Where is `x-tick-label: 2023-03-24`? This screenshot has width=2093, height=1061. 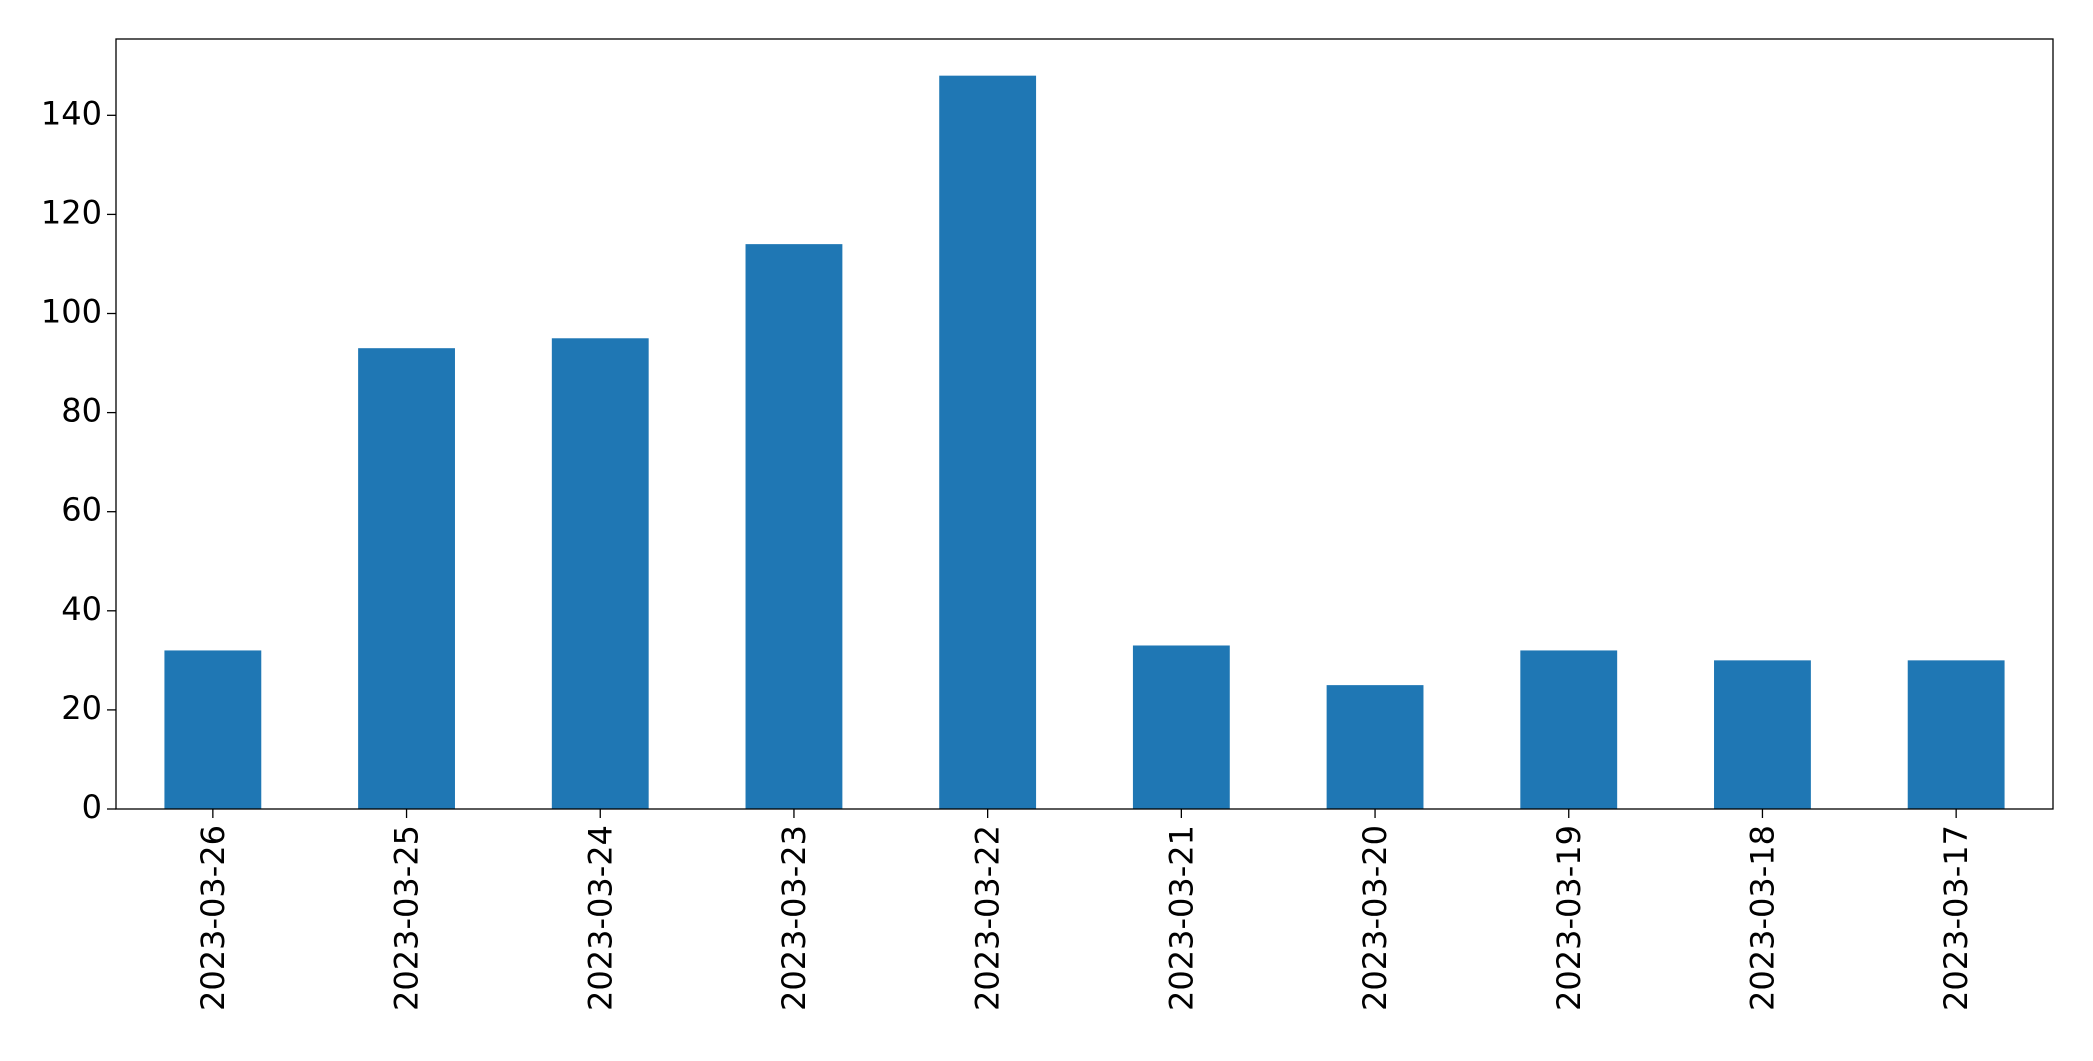
x-tick-label: 2023-03-24 is located at coordinates (600, 918).